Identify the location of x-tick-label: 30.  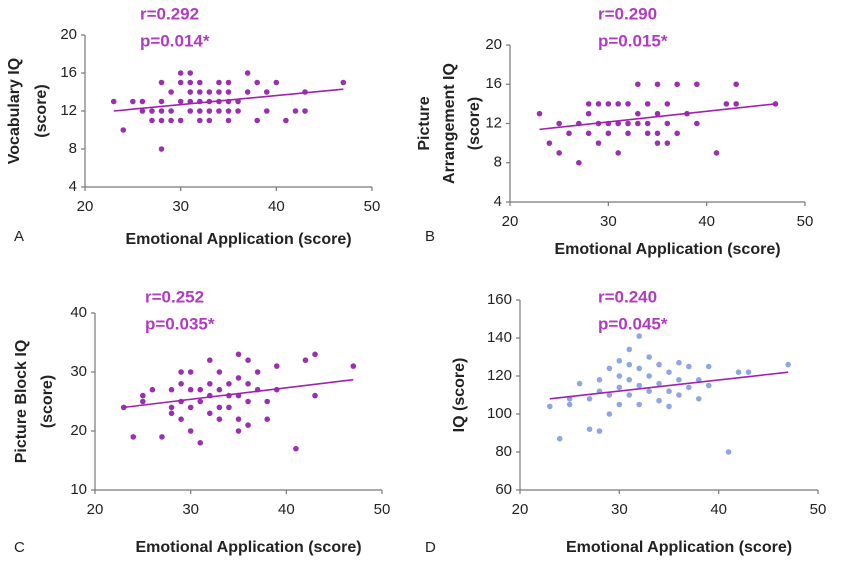
(608, 221).